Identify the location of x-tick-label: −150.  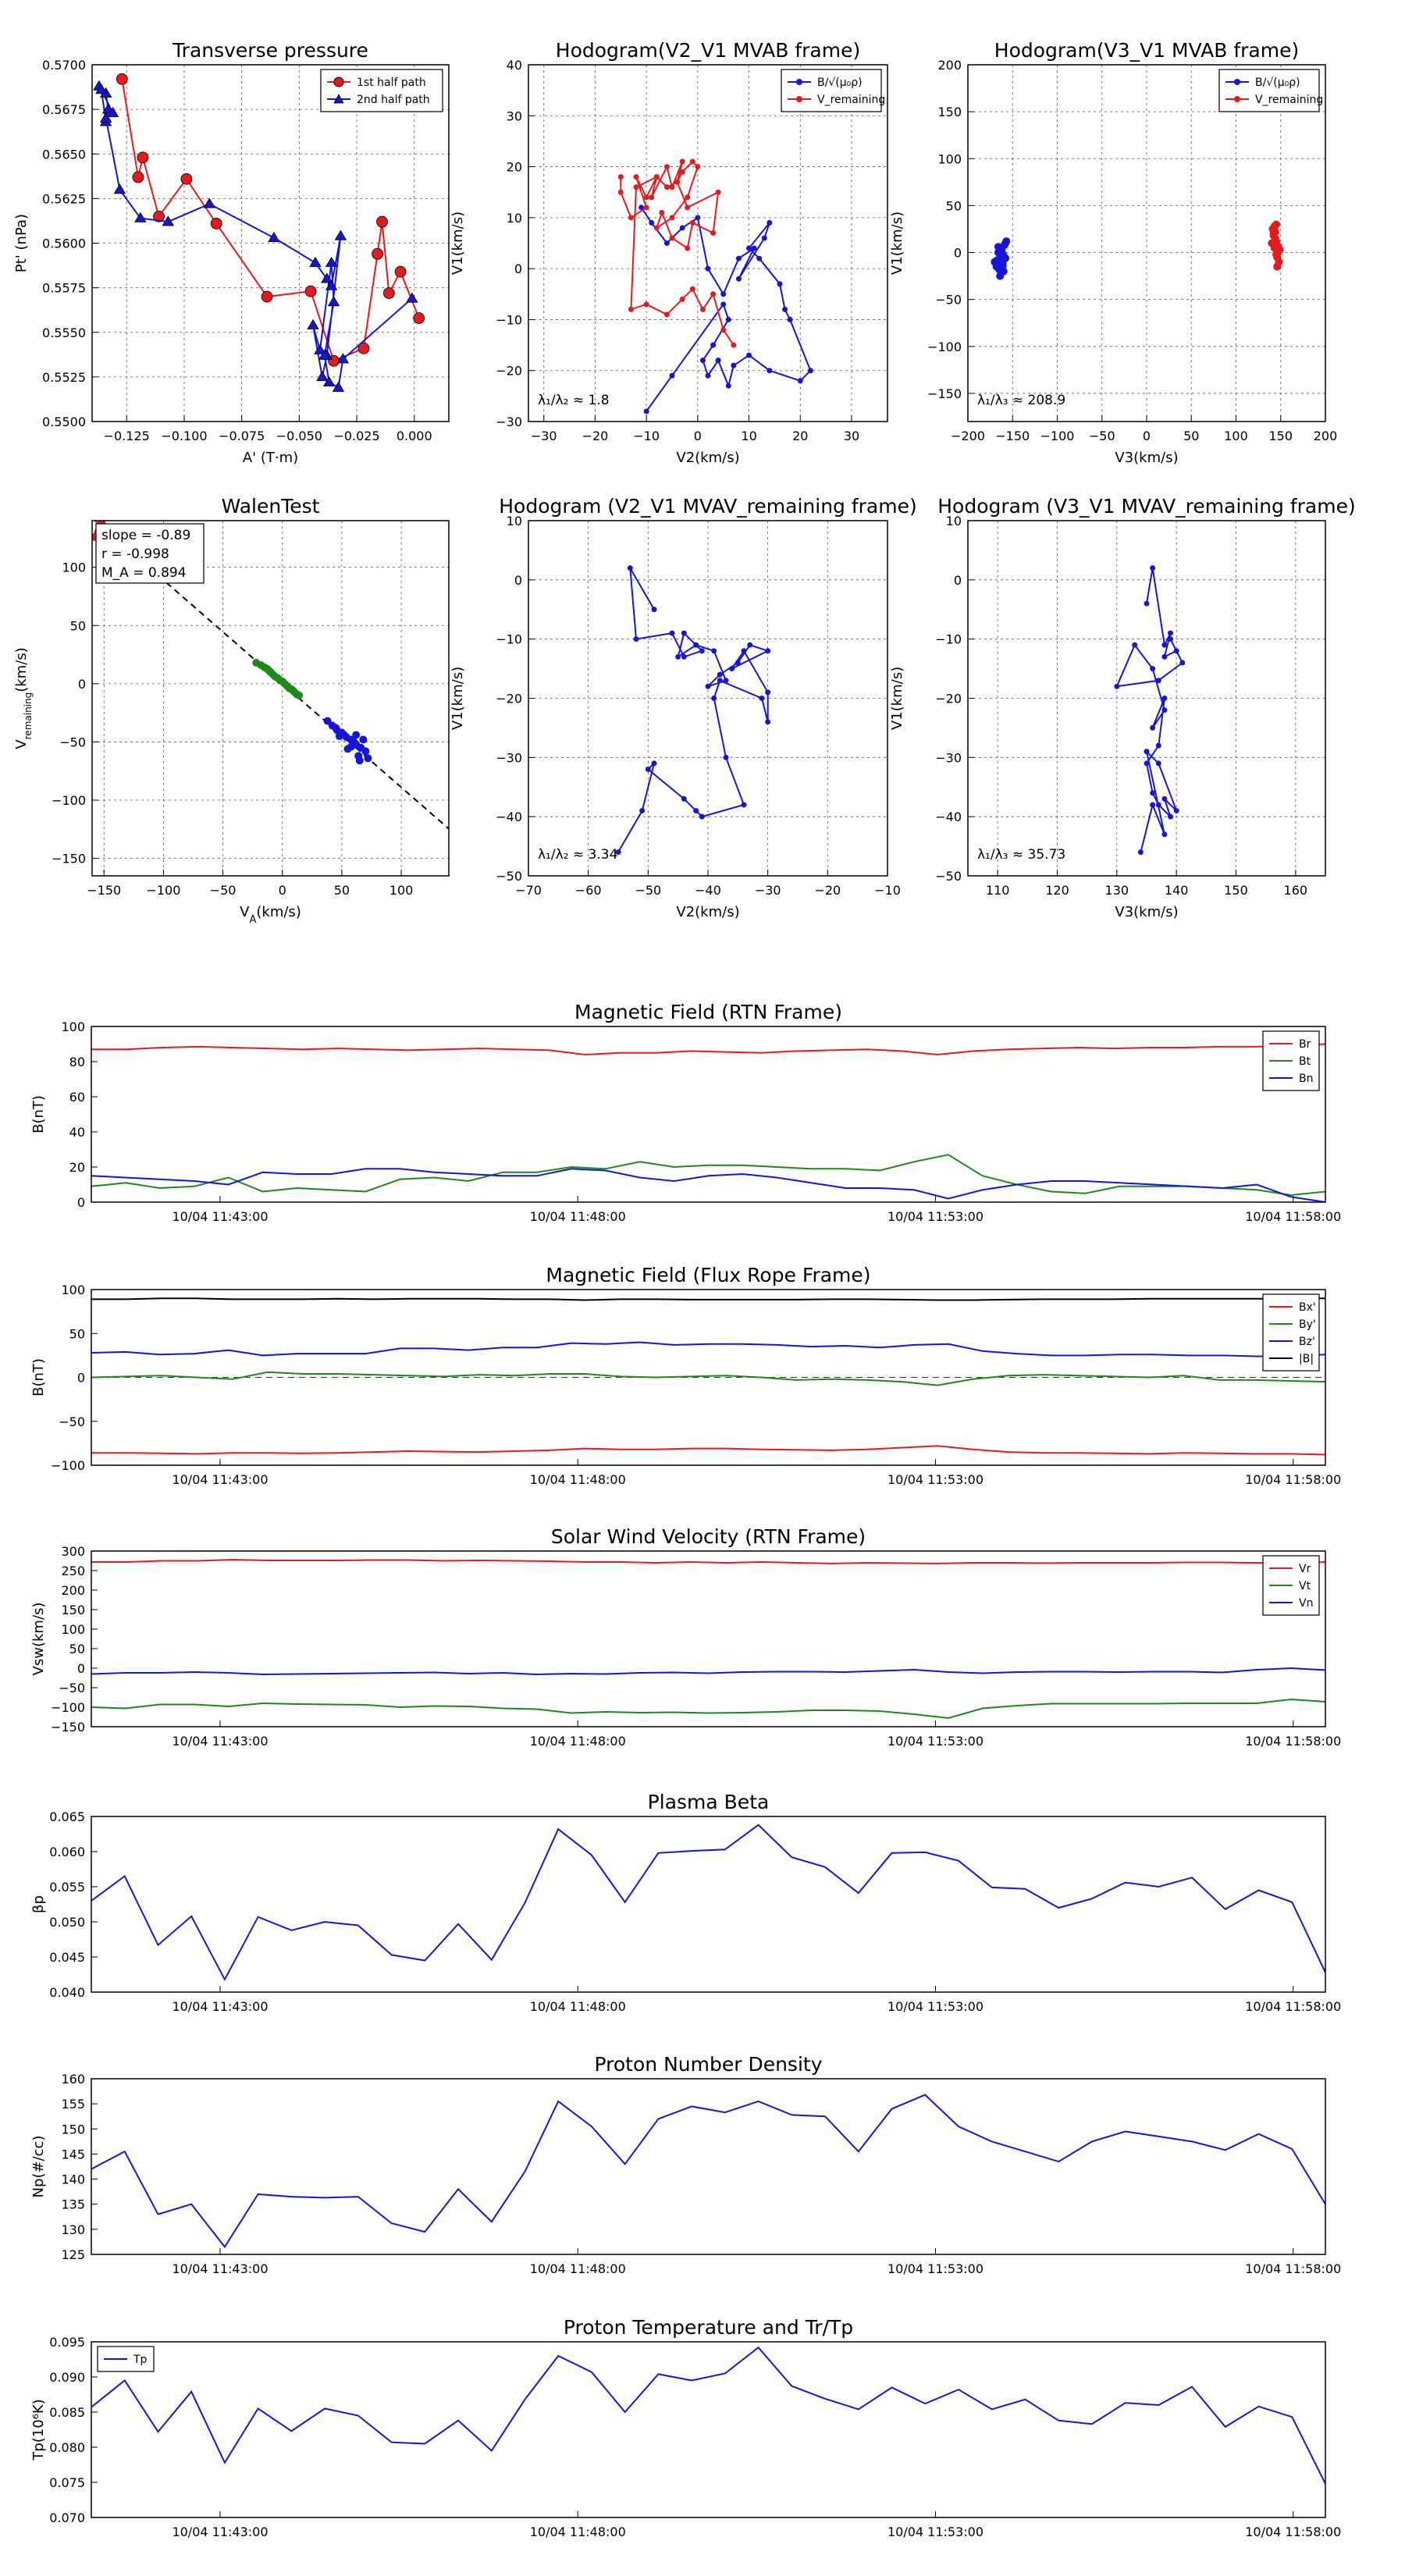
(104, 890).